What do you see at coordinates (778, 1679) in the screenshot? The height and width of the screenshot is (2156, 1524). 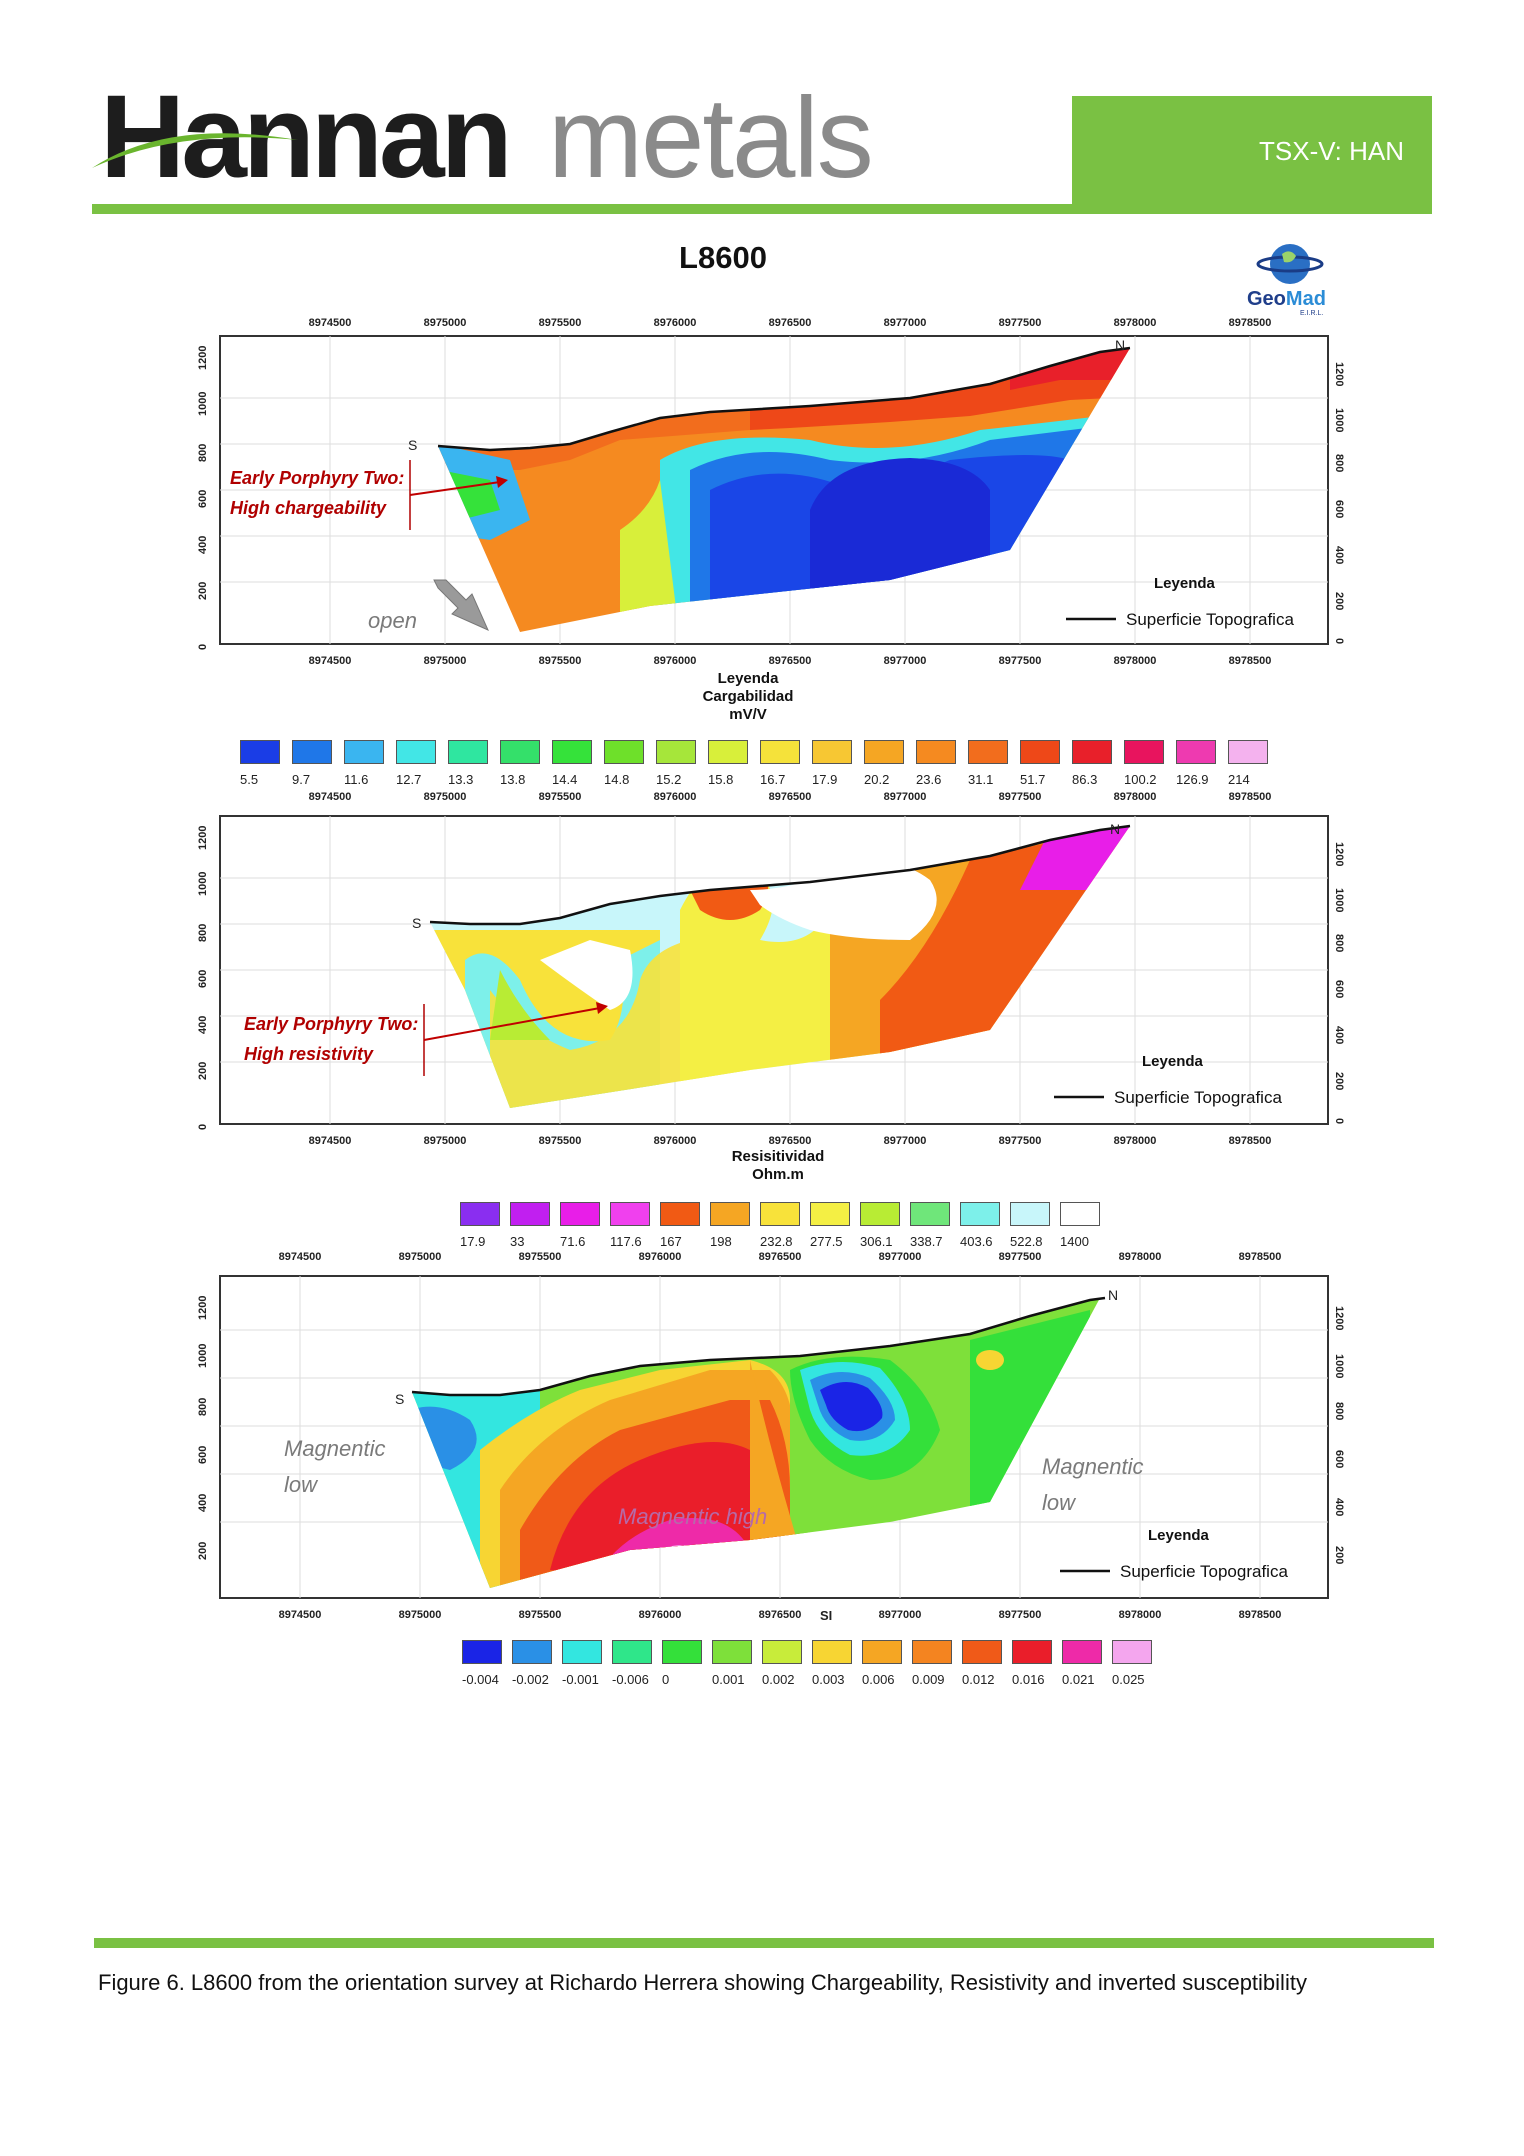 I see `scale-value-label: 0.002` at bounding box center [778, 1679].